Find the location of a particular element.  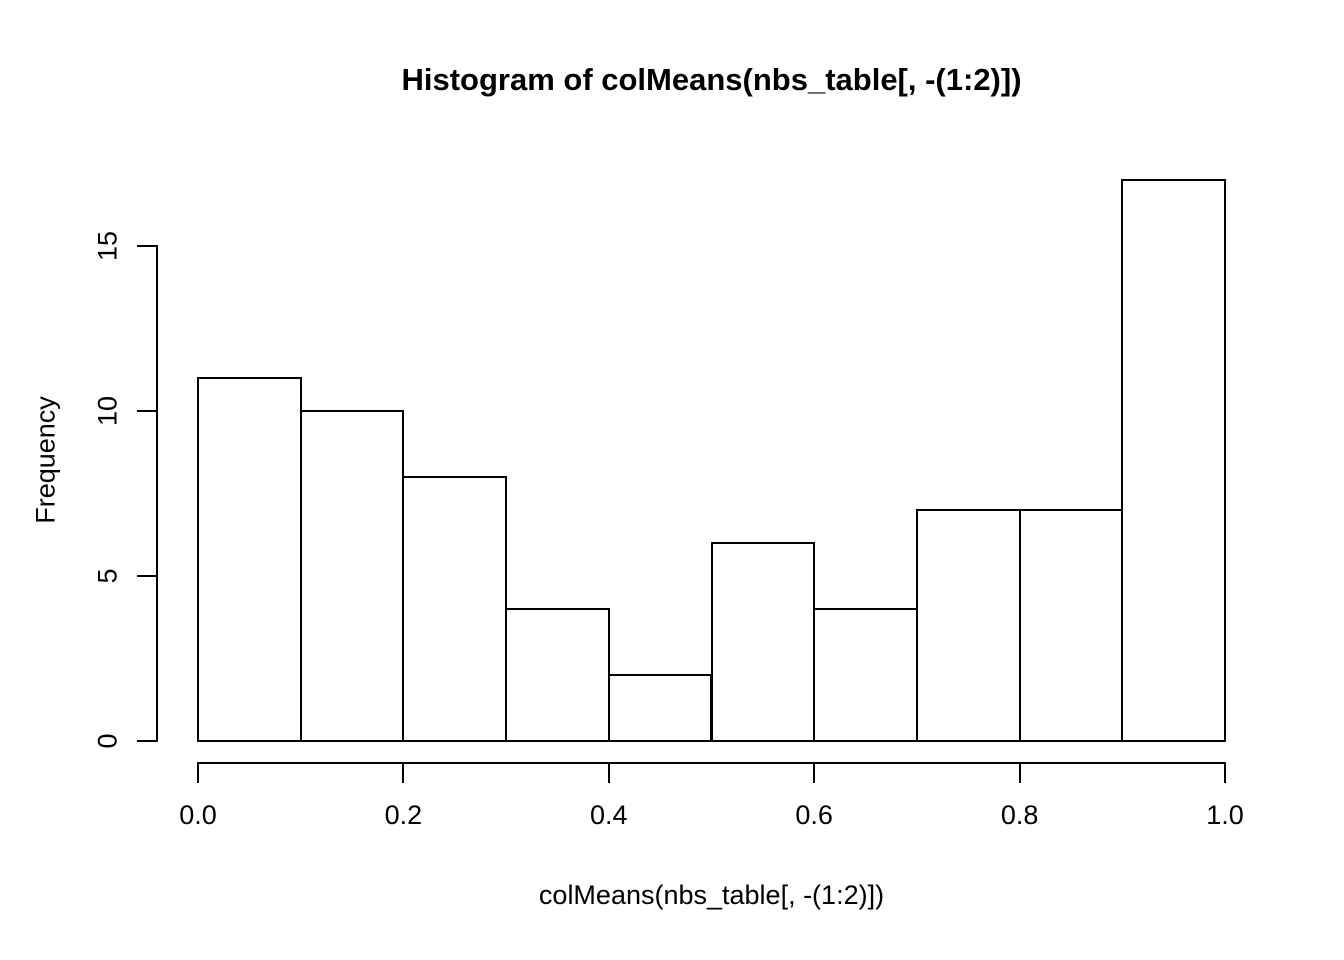

y-tick-label: 0 is located at coordinates (107, 741).